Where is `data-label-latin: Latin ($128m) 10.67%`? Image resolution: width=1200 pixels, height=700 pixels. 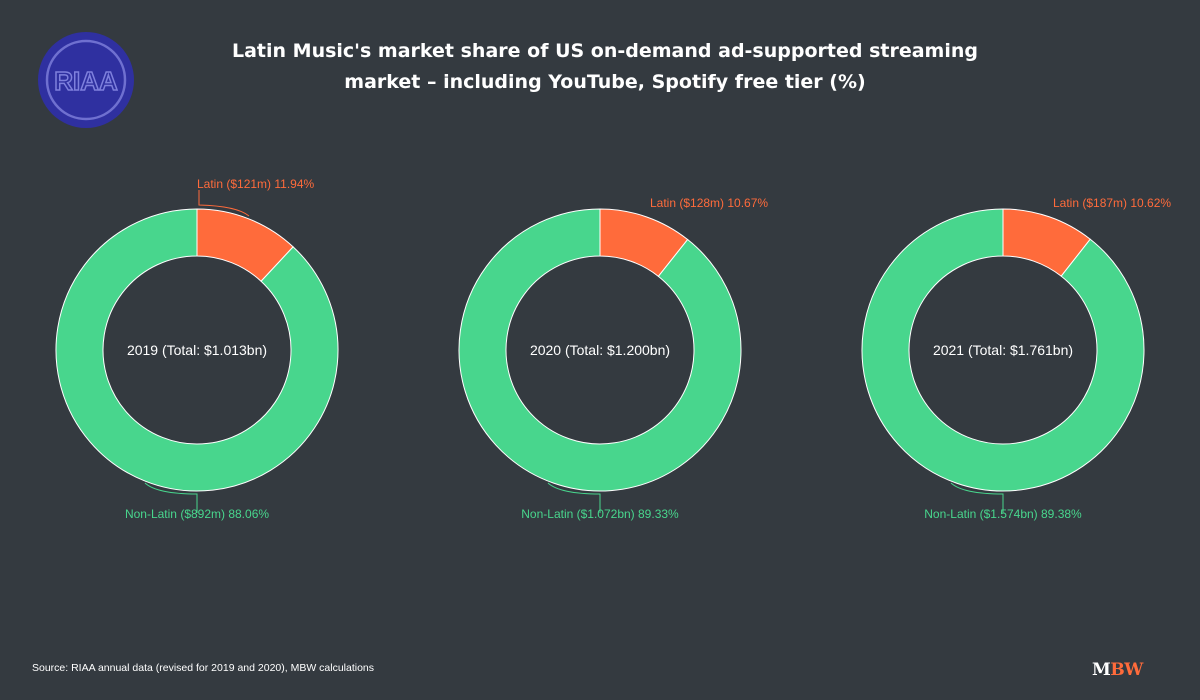 data-label-latin: Latin ($128m) 10.67% is located at coordinates (709, 203).